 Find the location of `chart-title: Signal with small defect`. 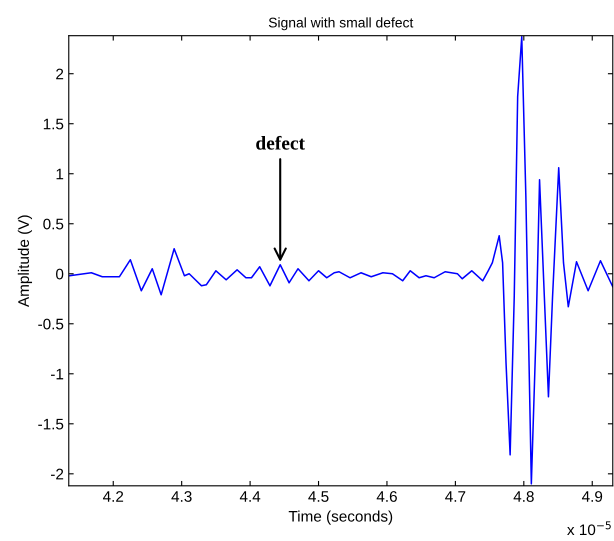

chart-title: Signal with small defect is located at coordinates (341, 23).